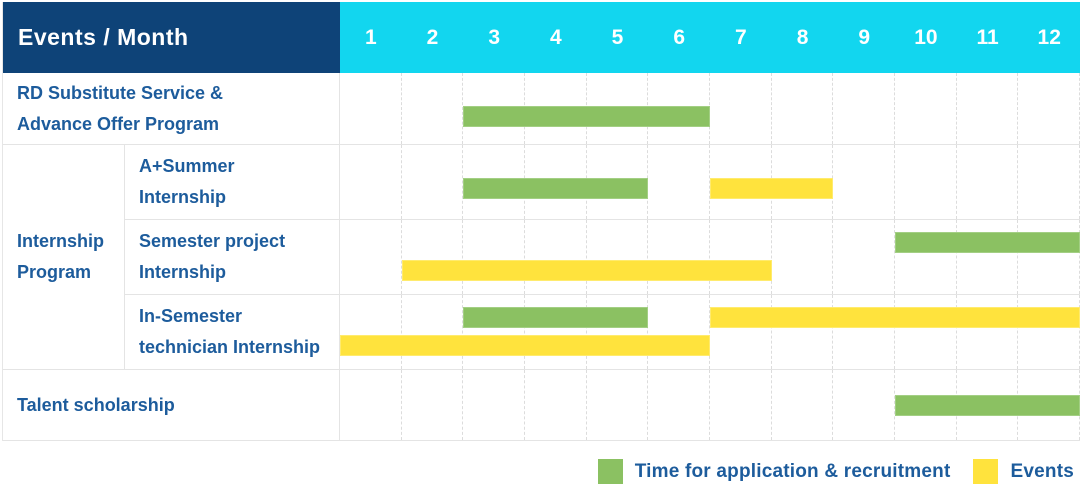 The height and width of the screenshot is (494, 1080). What do you see at coordinates (1049, 37) in the screenshot?
I see `month-header-cell: 12` at bounding box center [1049, 37].